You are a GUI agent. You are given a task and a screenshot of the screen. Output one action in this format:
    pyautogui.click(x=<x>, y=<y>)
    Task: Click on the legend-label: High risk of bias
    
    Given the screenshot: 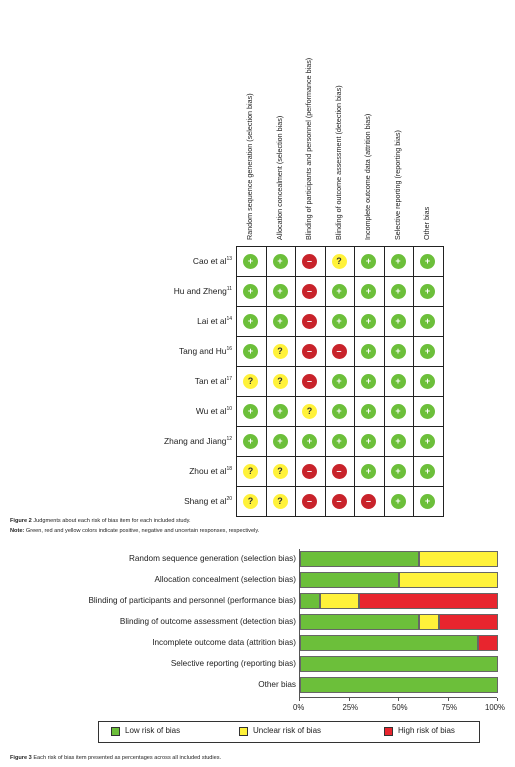 What is the action you would take?
    pyautogui.click(x=426, y=730)
    